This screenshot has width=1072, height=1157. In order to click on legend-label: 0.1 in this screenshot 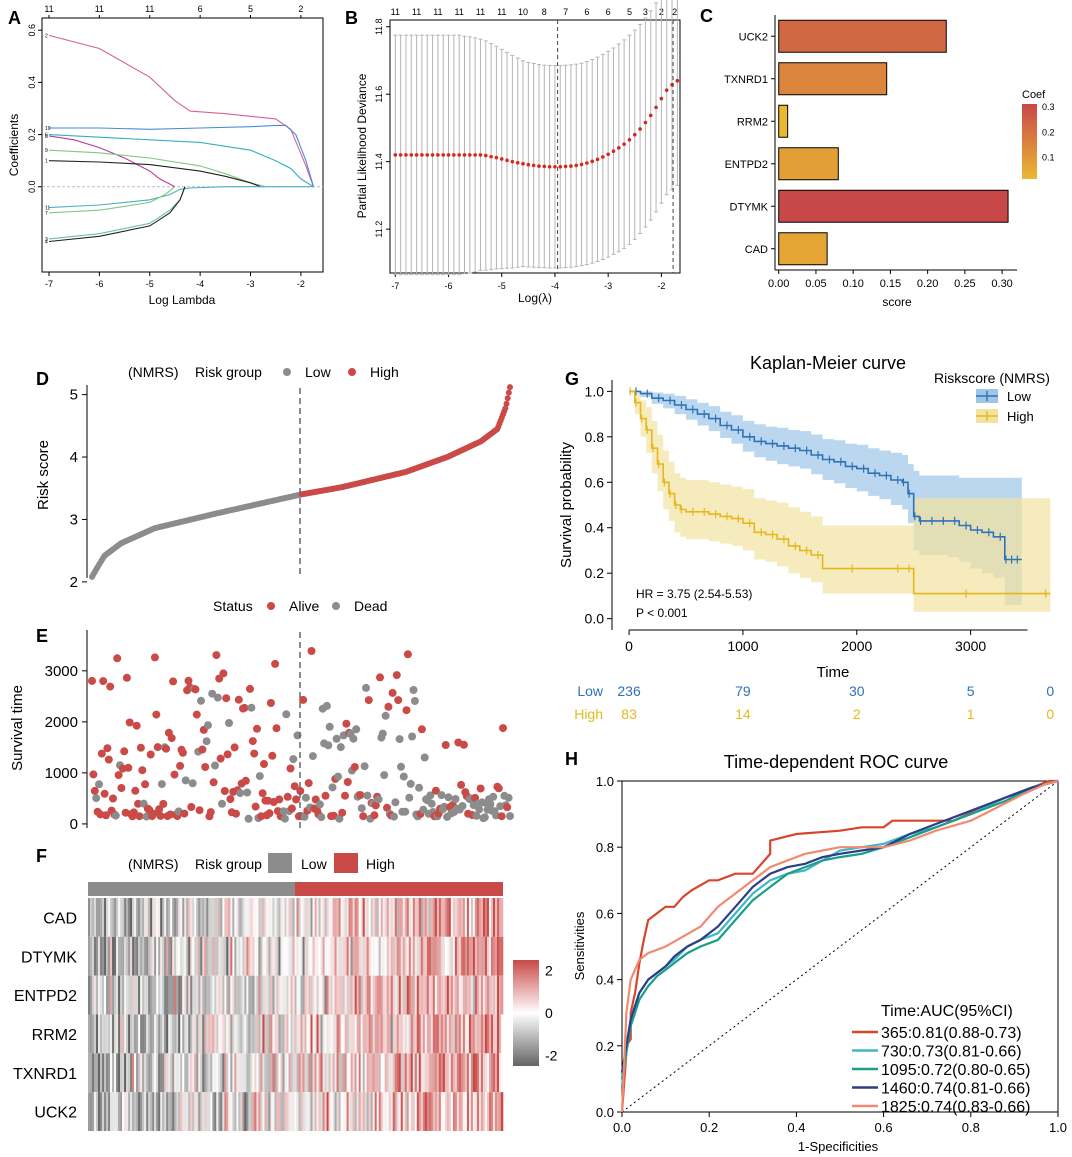, I will do `click(1048, 158)`.